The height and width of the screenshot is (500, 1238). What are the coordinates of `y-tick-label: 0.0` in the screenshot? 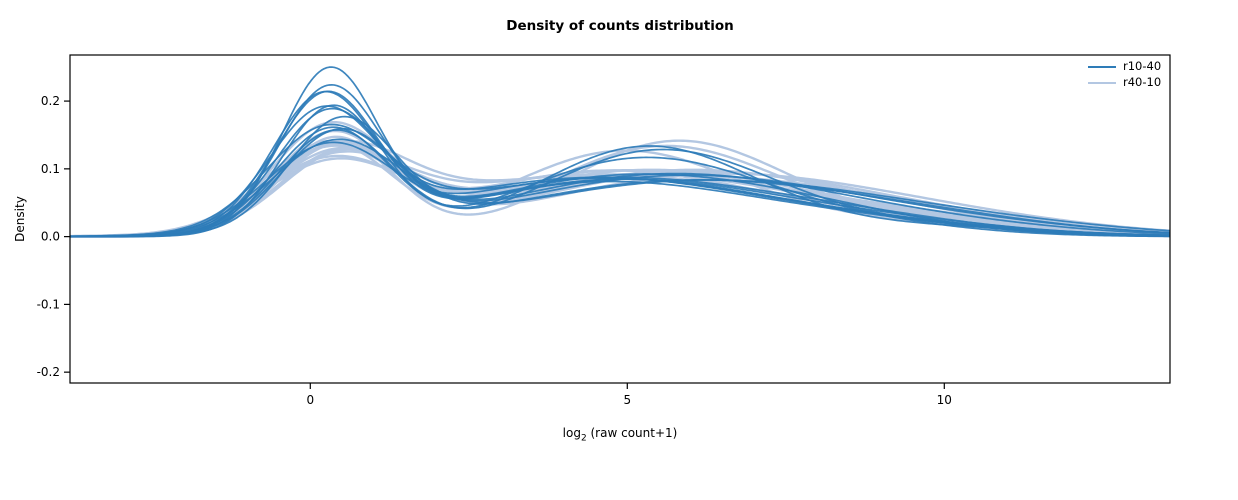 It's located at (50, 237).